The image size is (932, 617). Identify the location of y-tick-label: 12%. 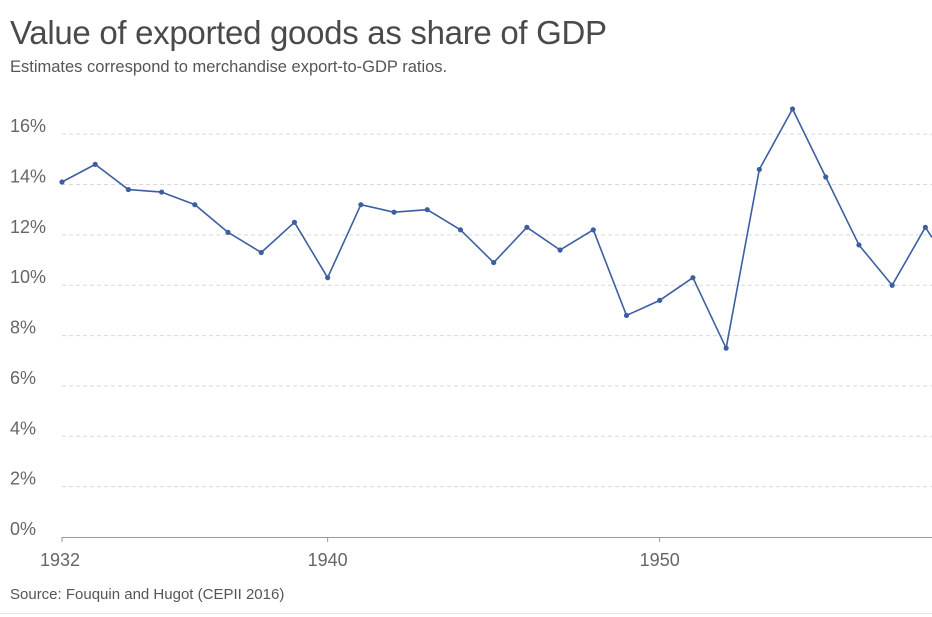
(28, 227).